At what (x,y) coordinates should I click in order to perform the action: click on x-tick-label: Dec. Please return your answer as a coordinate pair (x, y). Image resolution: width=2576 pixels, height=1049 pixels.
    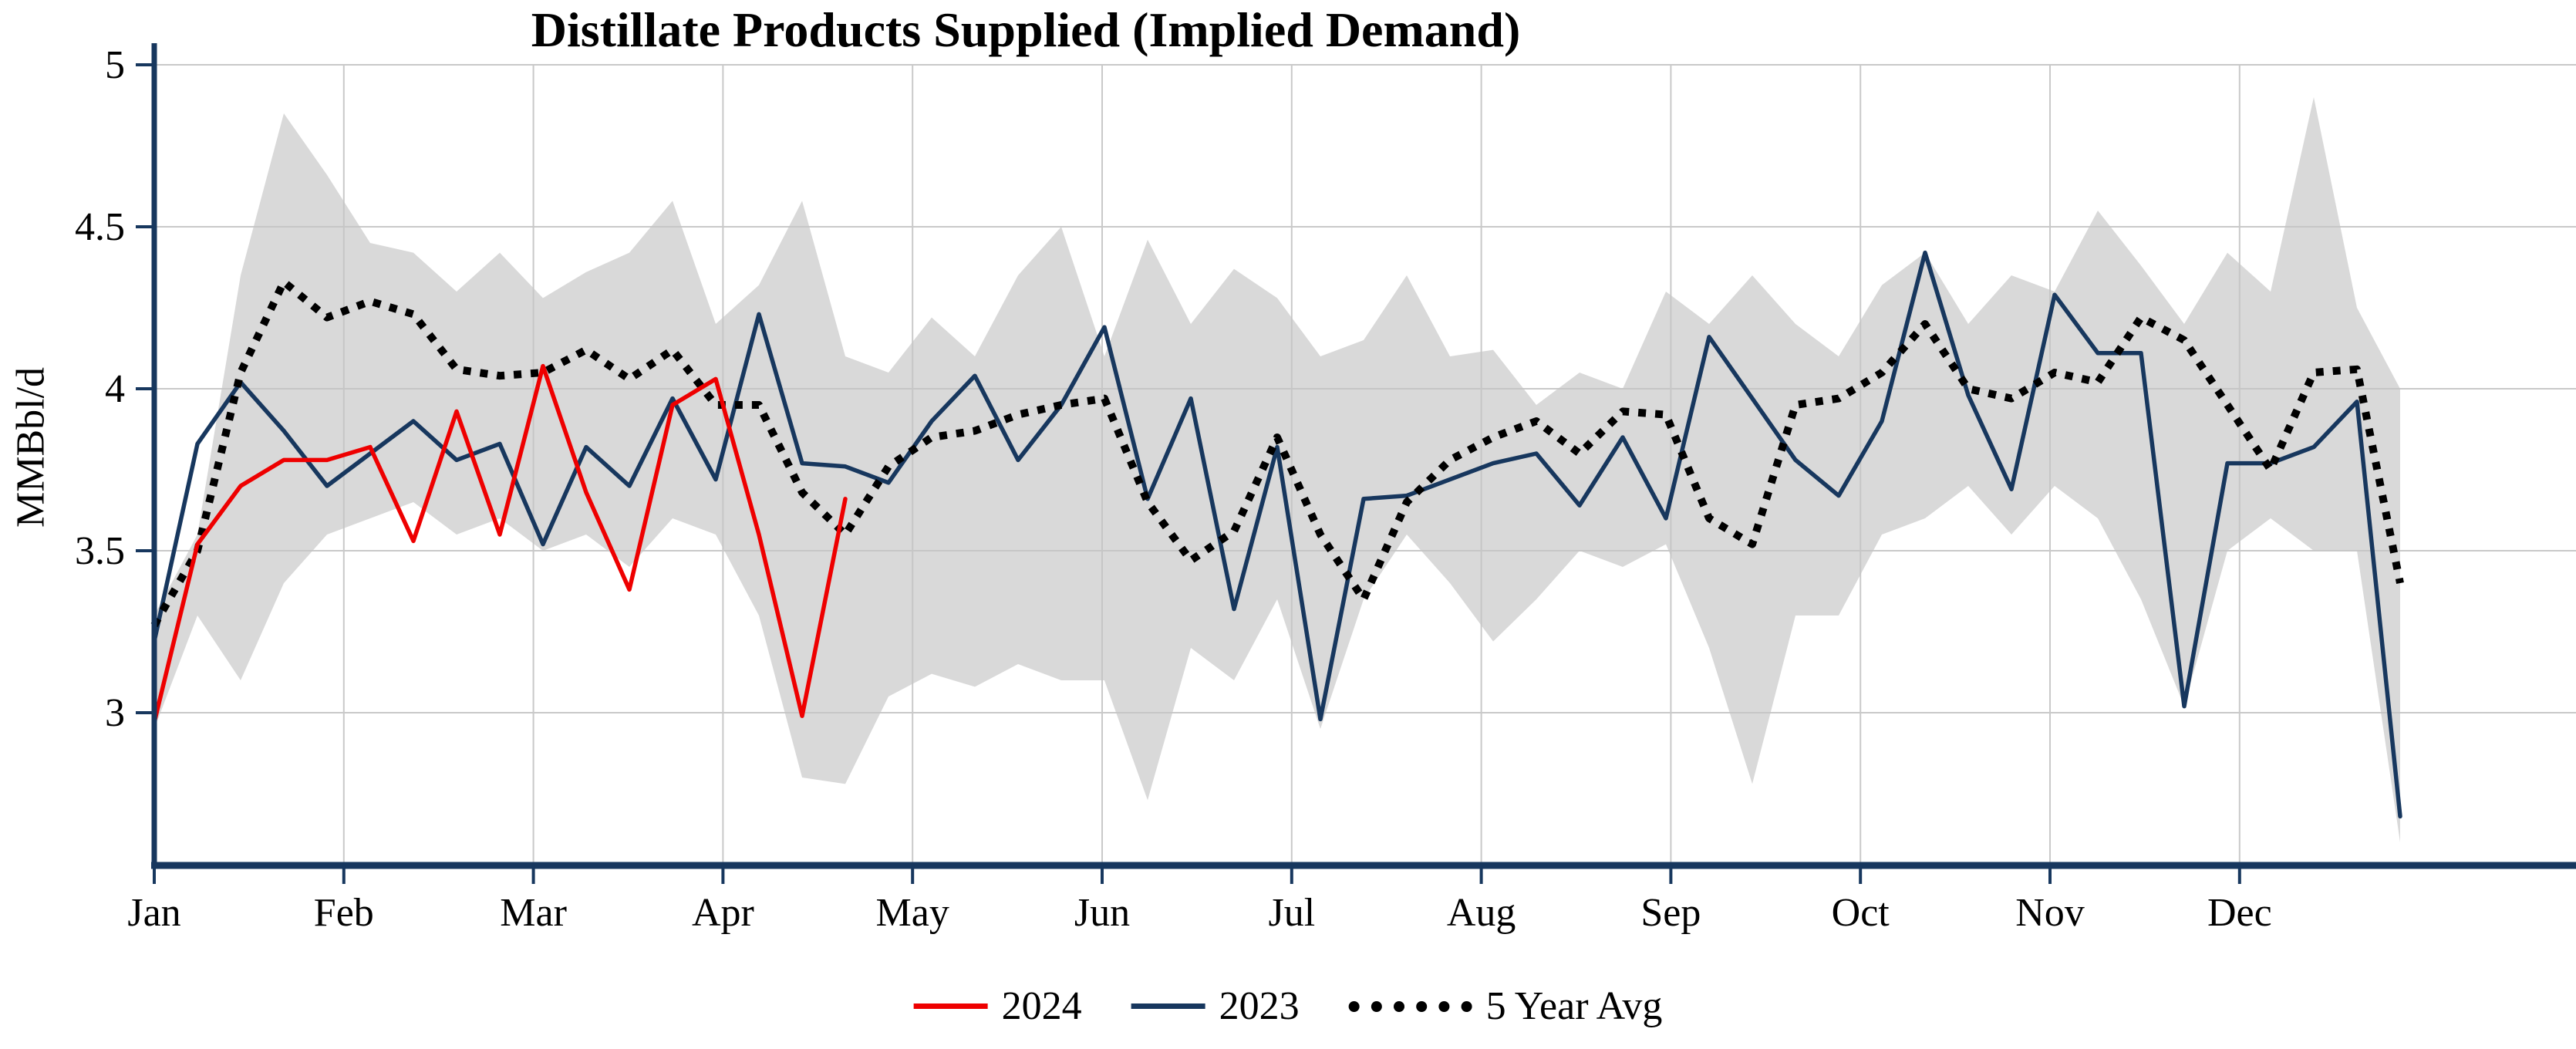
    Looking at the image, I should click on (2239, 913).